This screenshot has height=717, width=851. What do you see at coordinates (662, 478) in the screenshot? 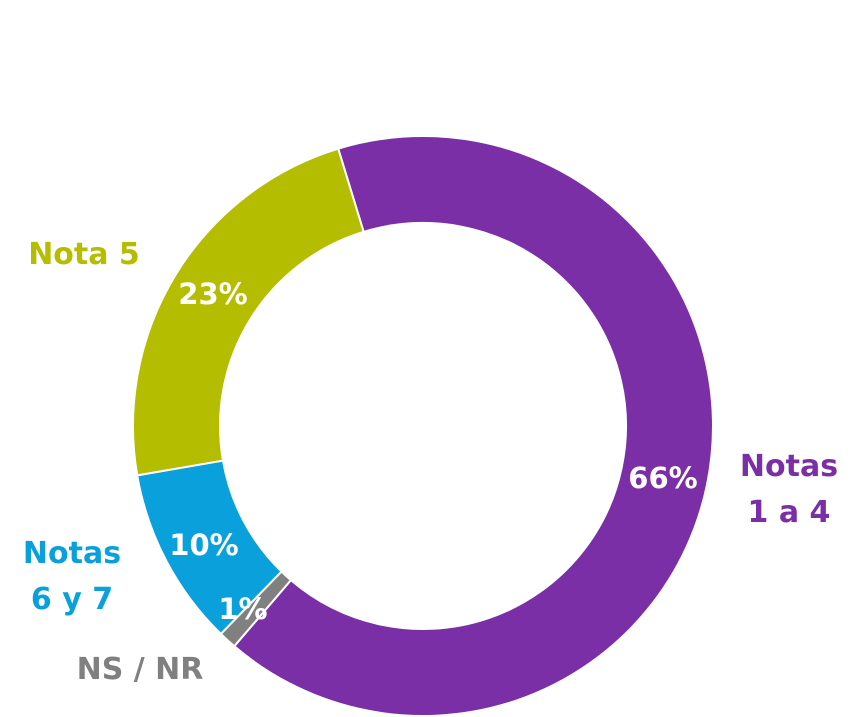
I see `value-label: 66%` at bounding box center [662, 478].